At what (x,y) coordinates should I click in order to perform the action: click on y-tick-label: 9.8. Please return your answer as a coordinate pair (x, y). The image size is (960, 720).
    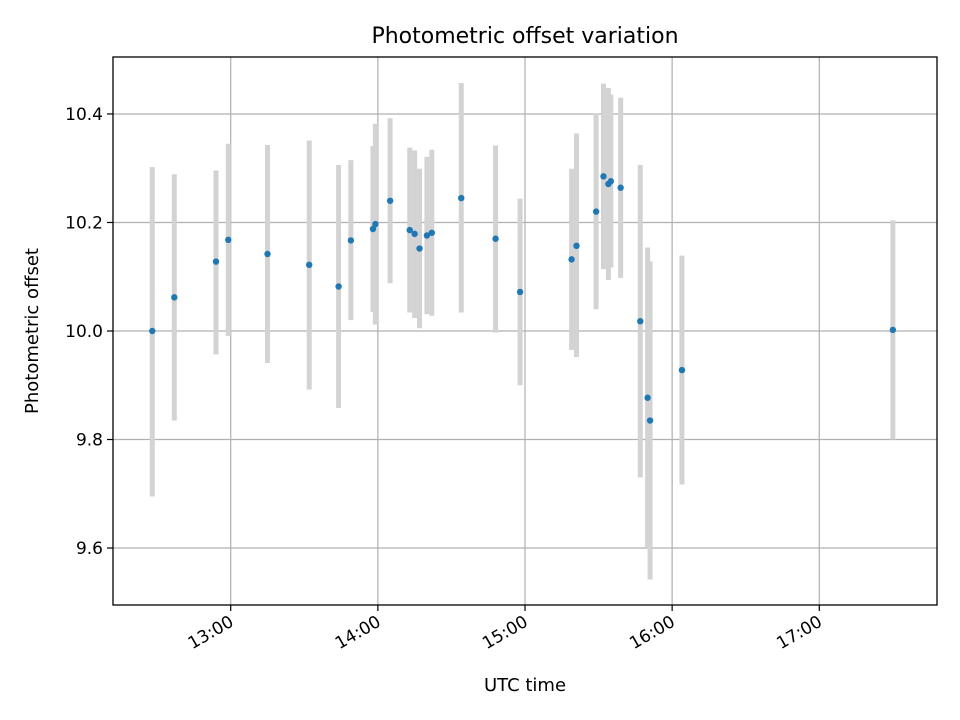
    Looking at the image, I should click on (89, 441).